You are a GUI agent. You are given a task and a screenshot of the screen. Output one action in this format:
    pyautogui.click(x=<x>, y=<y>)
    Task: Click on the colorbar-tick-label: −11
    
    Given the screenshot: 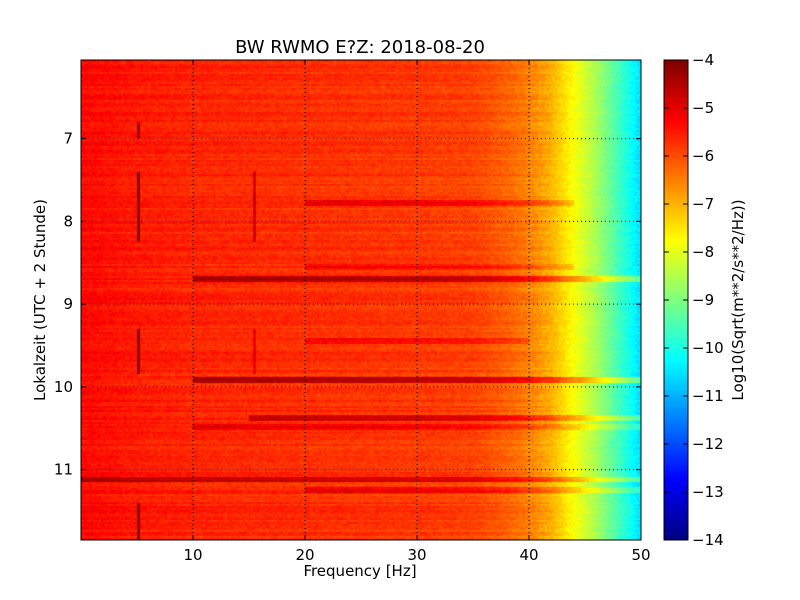 What is the action you would take?
    pyautogui.click(x=708, y=396)
    